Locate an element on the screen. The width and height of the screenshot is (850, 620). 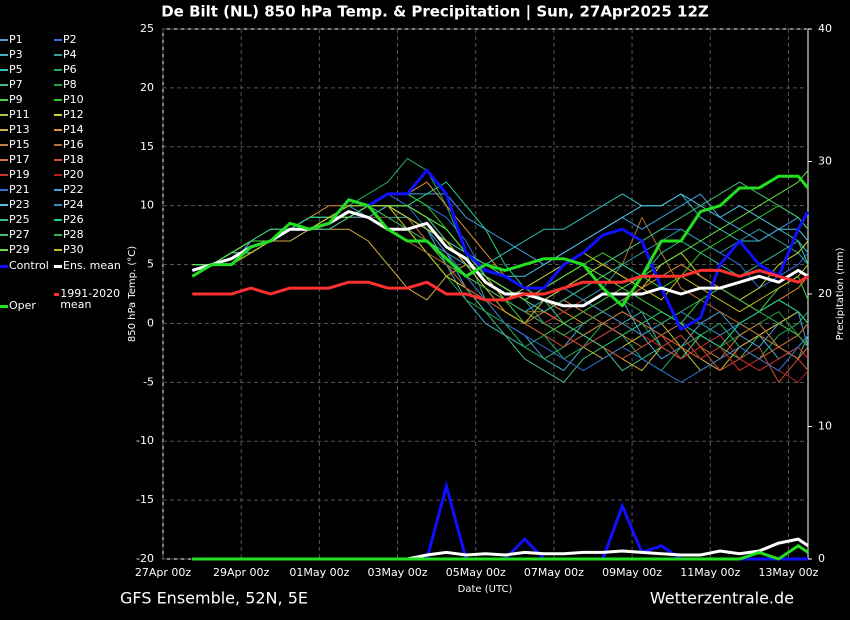
y2-tick-label: 30 is located at coordinates (825, 161).